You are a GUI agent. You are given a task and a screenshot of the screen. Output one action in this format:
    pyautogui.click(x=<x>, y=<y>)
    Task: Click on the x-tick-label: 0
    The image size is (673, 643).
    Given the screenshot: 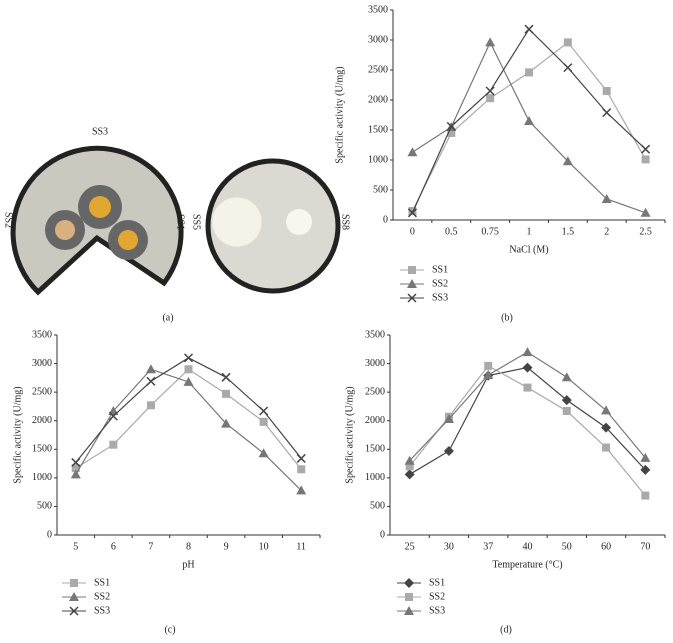 What is the action you would take?
    pyautogui.click(x=412, y=231)
    